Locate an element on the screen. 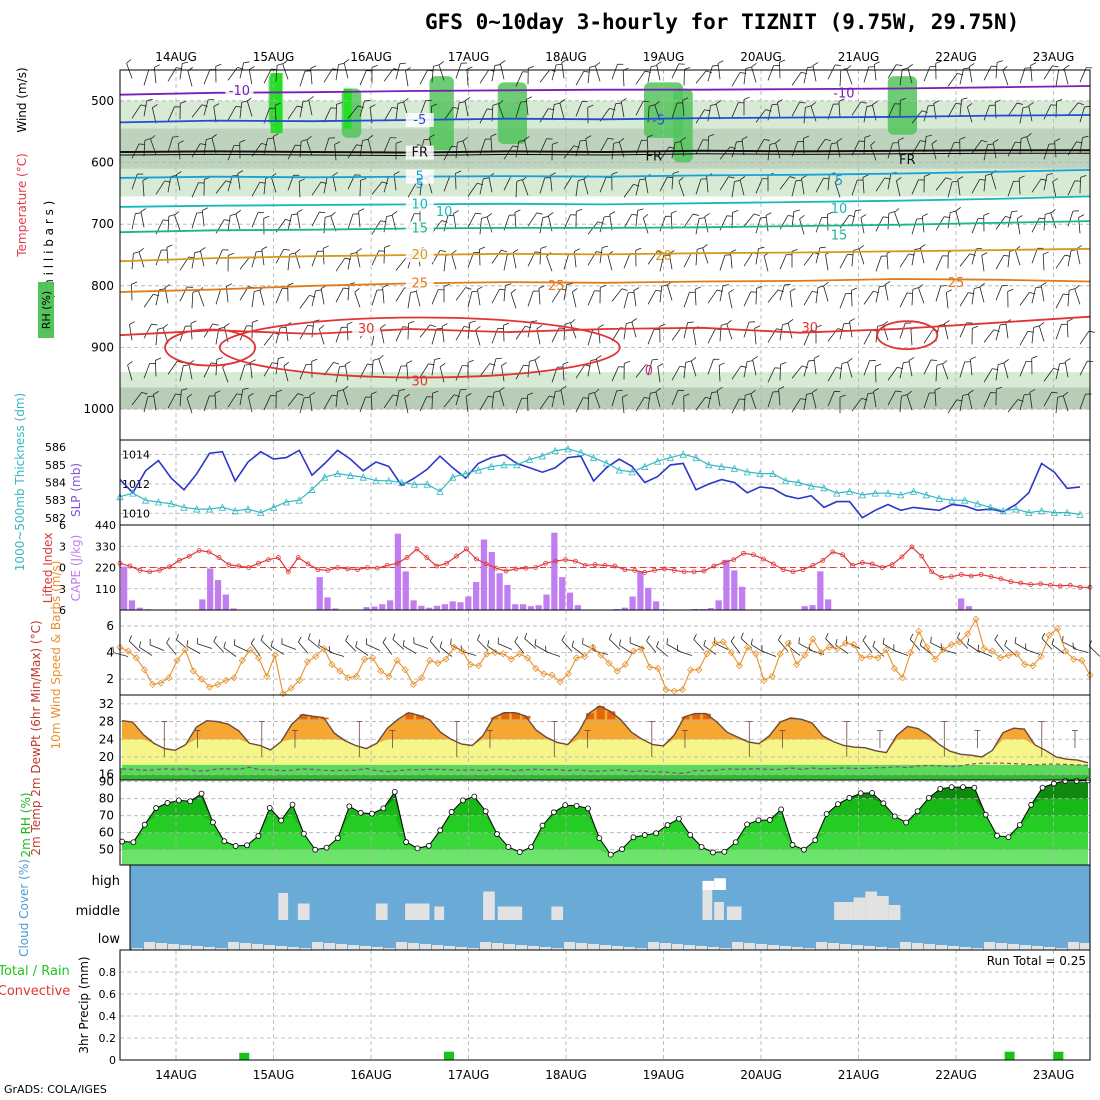  middle-cloud-bar is located at coordinates (844, 911).